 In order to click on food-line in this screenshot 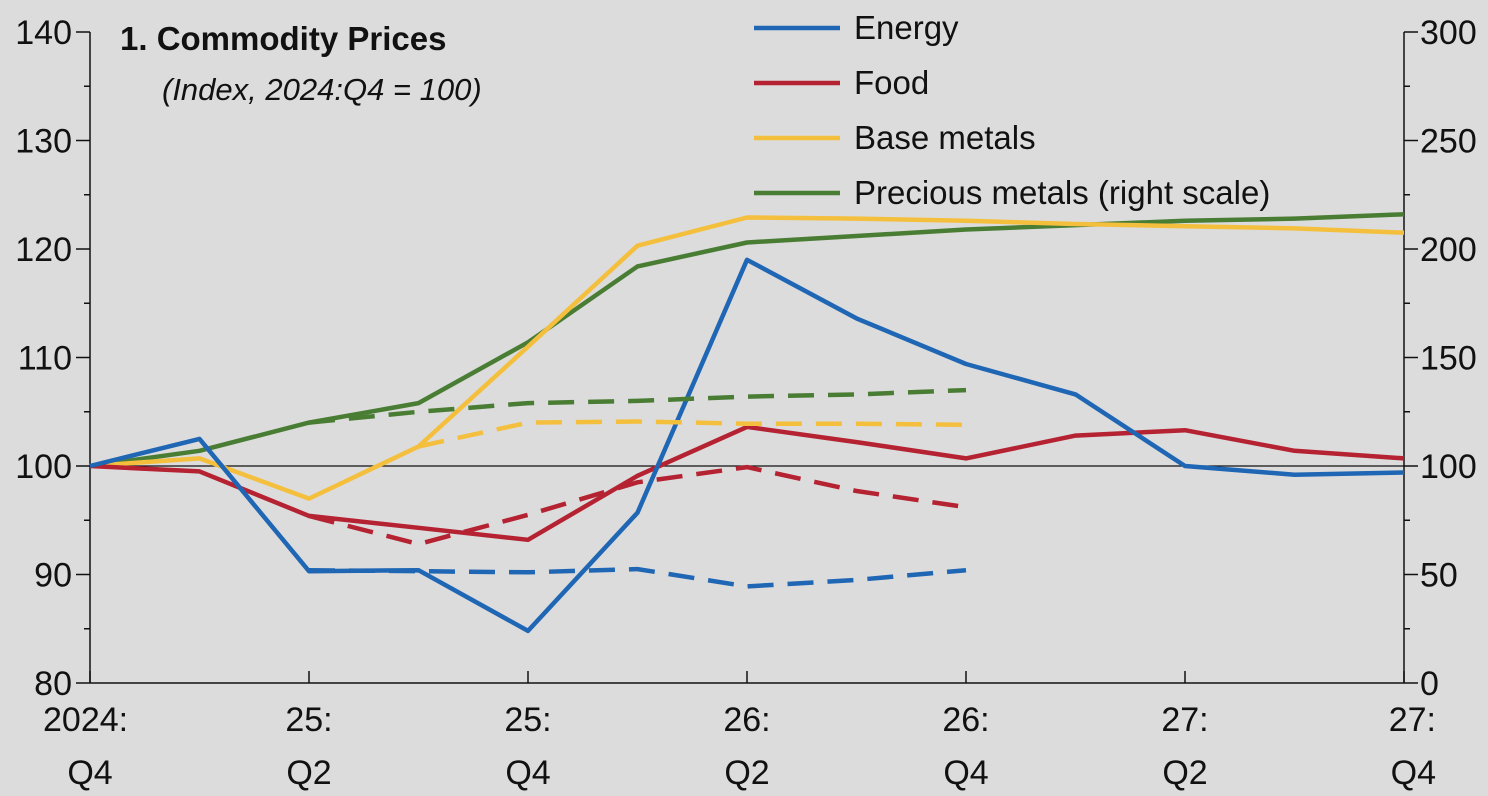, I will do `click(747, 483)`.